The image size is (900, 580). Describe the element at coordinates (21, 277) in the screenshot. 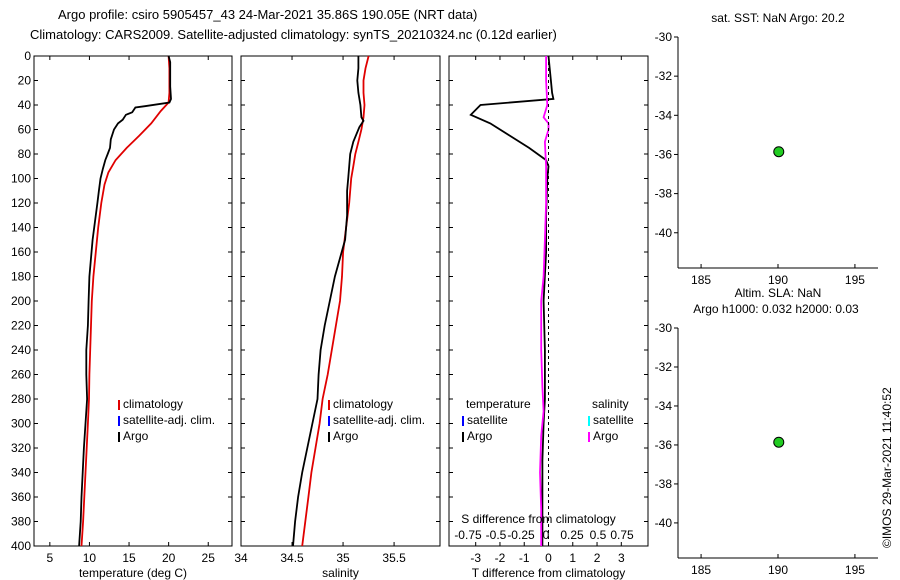

I see `depth-tick-label: 180` at that location.